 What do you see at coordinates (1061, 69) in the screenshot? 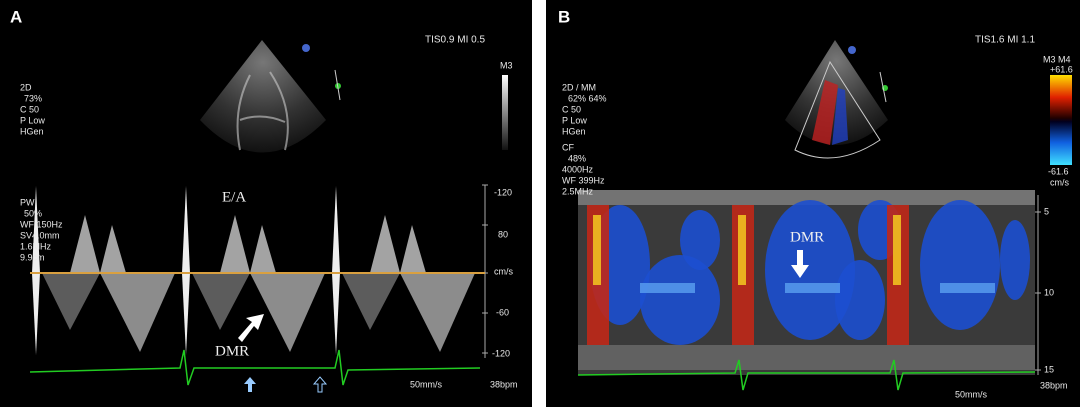
I see `velocity-max: +61.6` at bounding box center [1061, 69].